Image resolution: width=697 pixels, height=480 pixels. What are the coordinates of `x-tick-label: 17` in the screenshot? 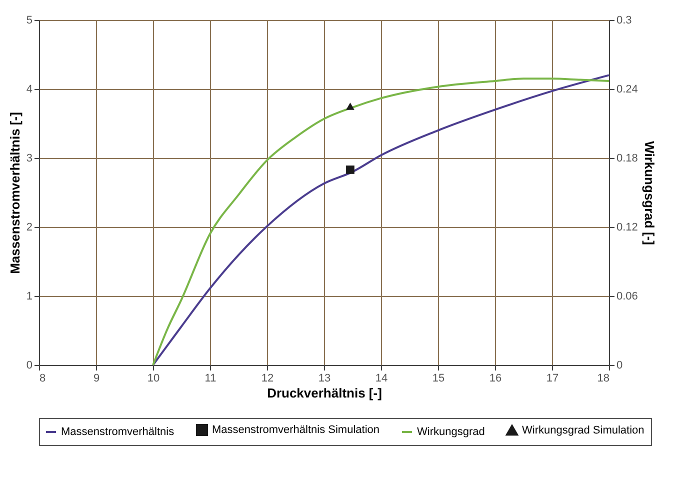 It's located at (552, 378).